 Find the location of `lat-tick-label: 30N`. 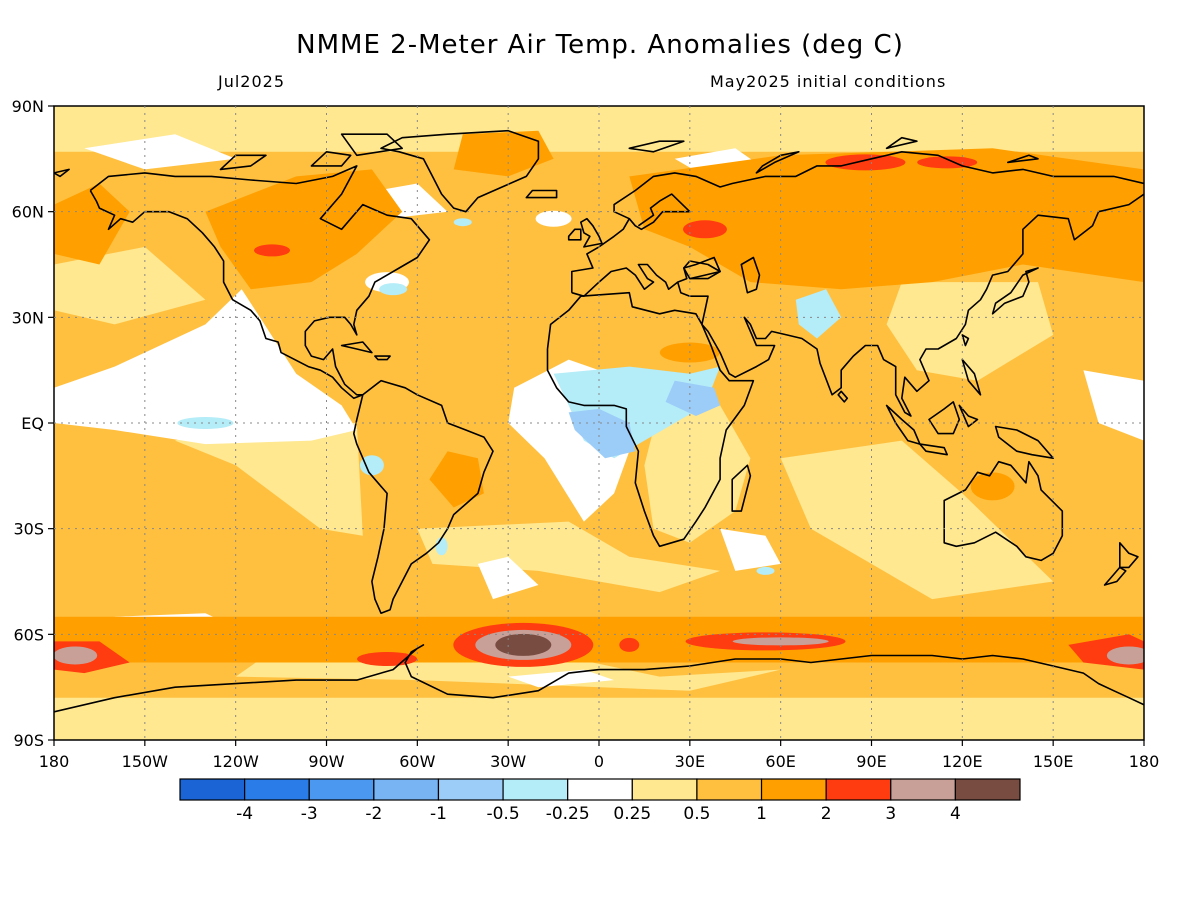

lat-tick-label: 30N is located at coordinates (28, 317).